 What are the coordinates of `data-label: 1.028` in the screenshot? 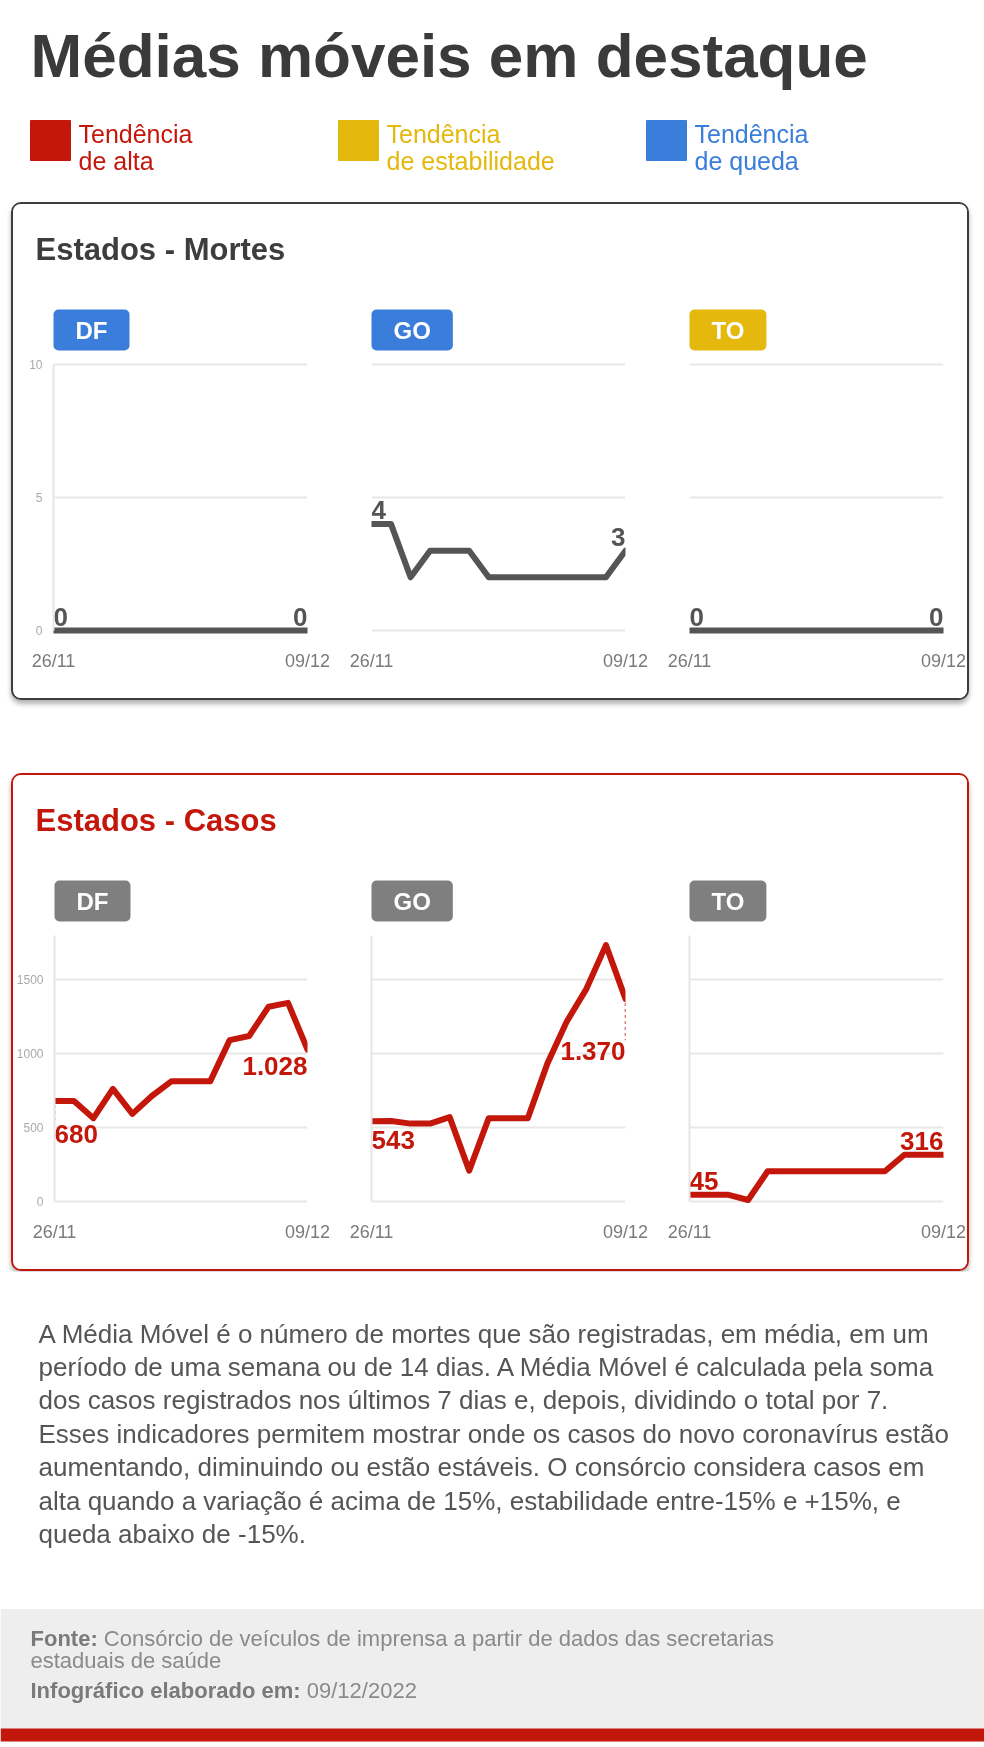 It's located at (275, 1065).